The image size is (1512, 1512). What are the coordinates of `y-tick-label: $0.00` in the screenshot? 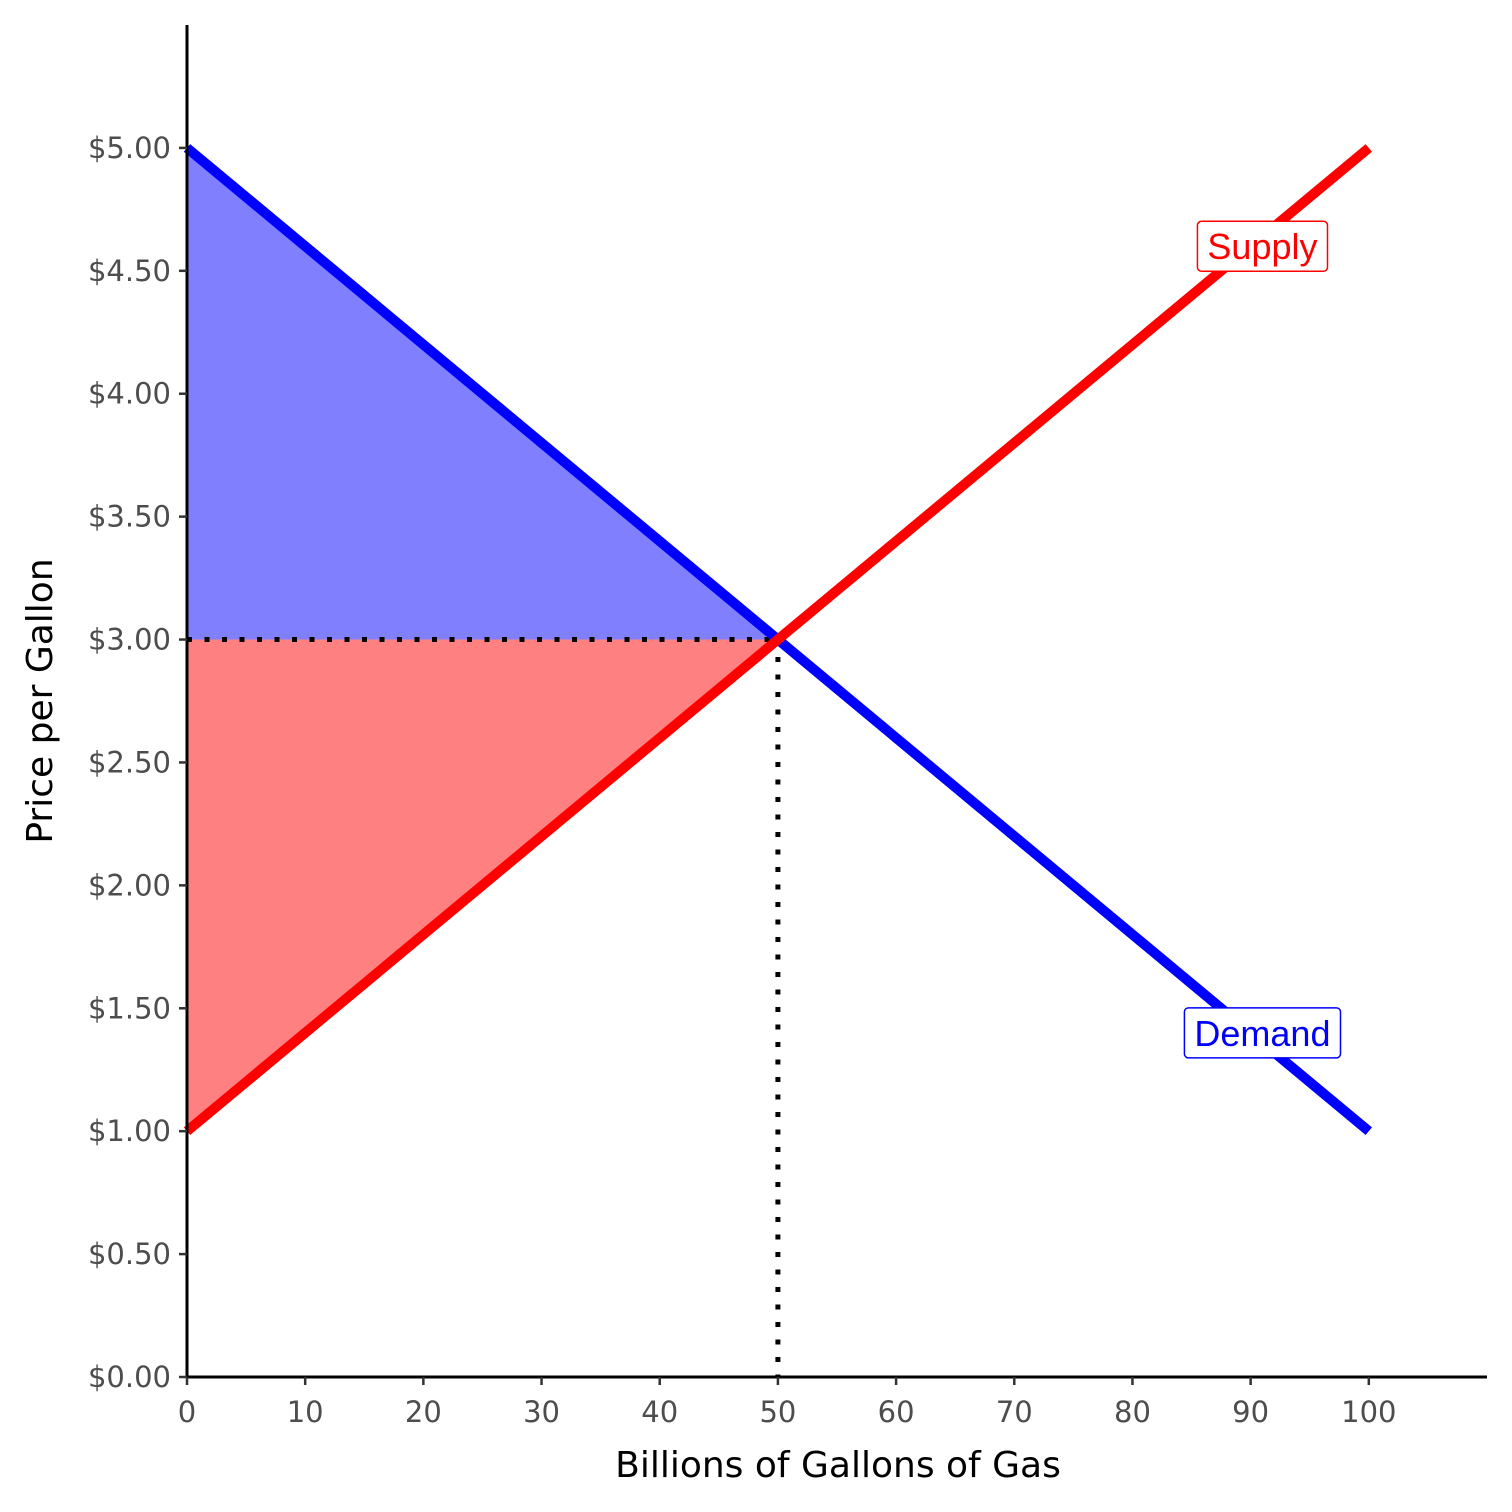 It's located at (129, 1377).